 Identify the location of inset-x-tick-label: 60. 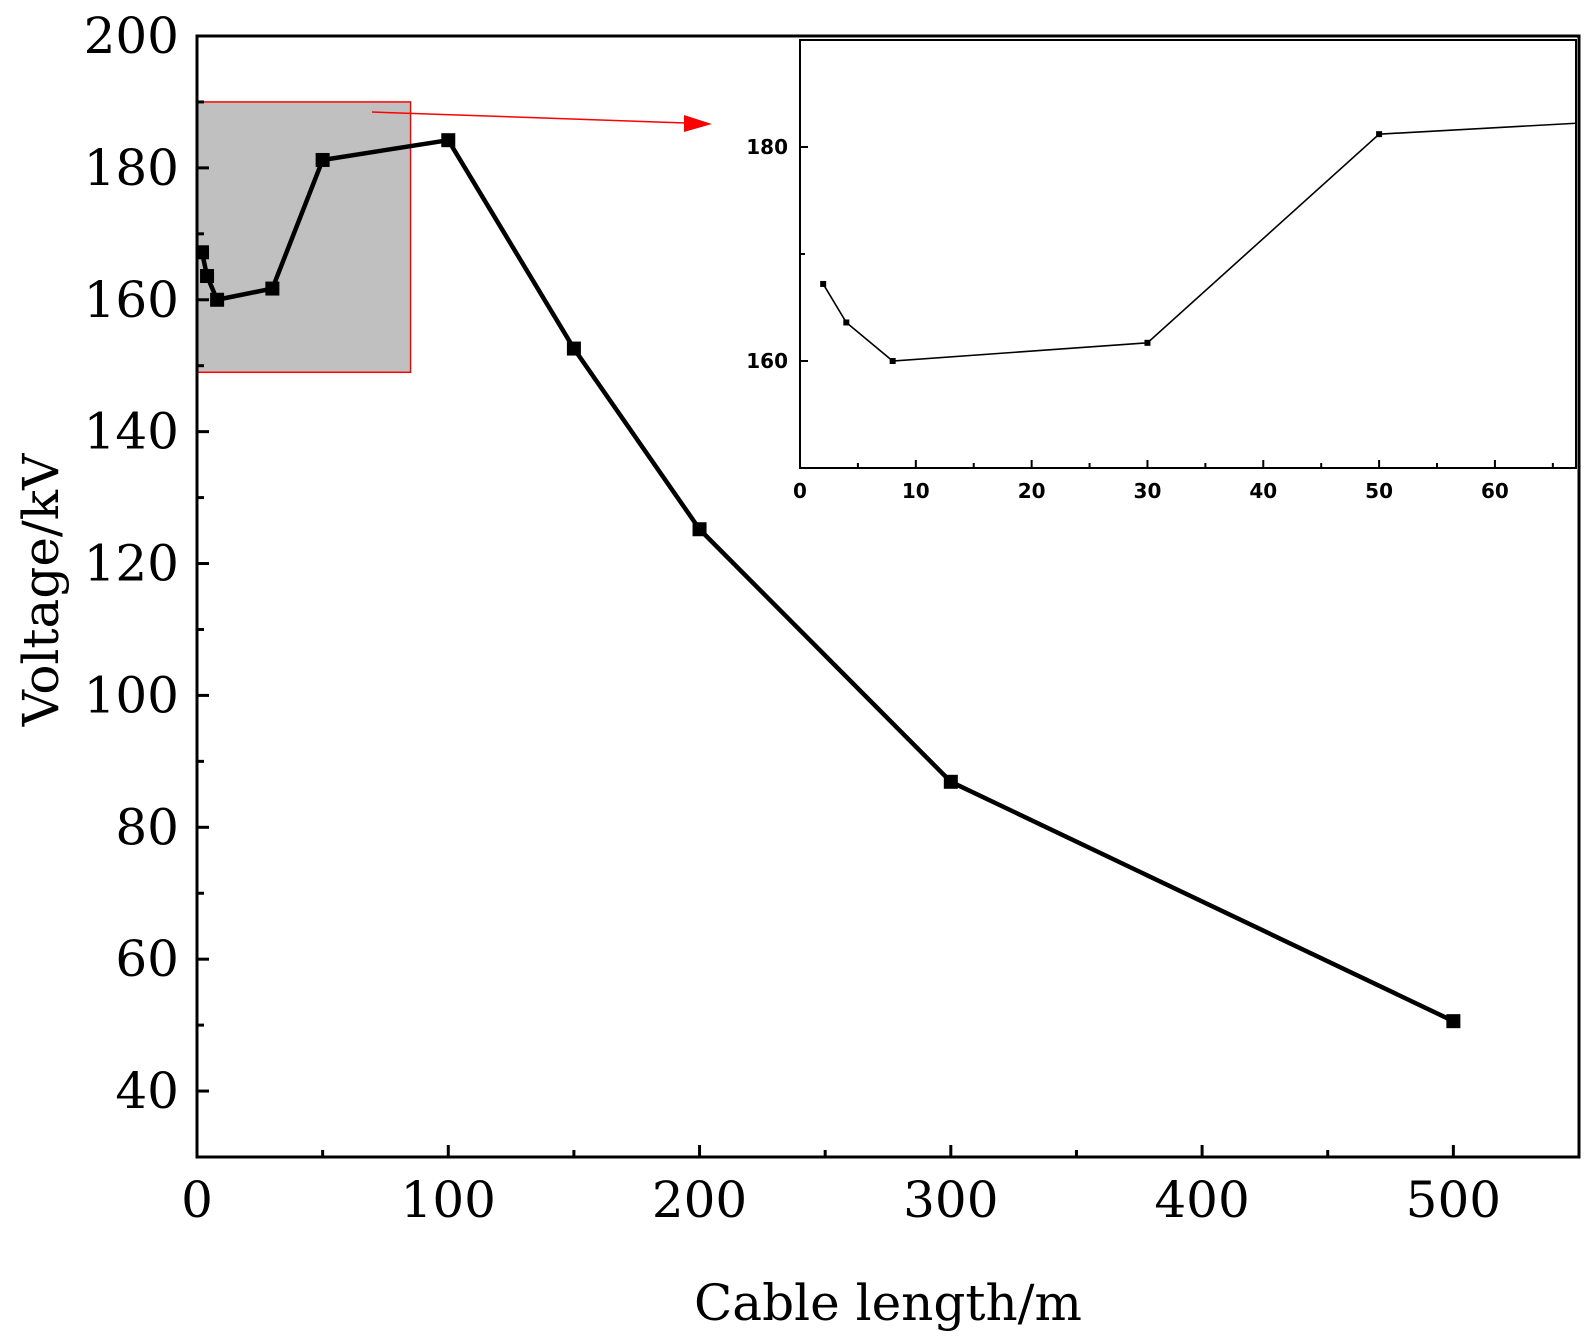
(1495, 491).